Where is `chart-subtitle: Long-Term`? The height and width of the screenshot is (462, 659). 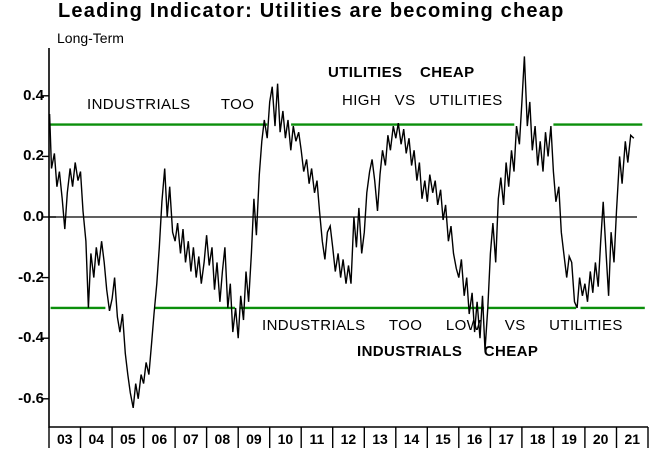
chart-subtitle: Long-Term is located at coordinates (90, 38).